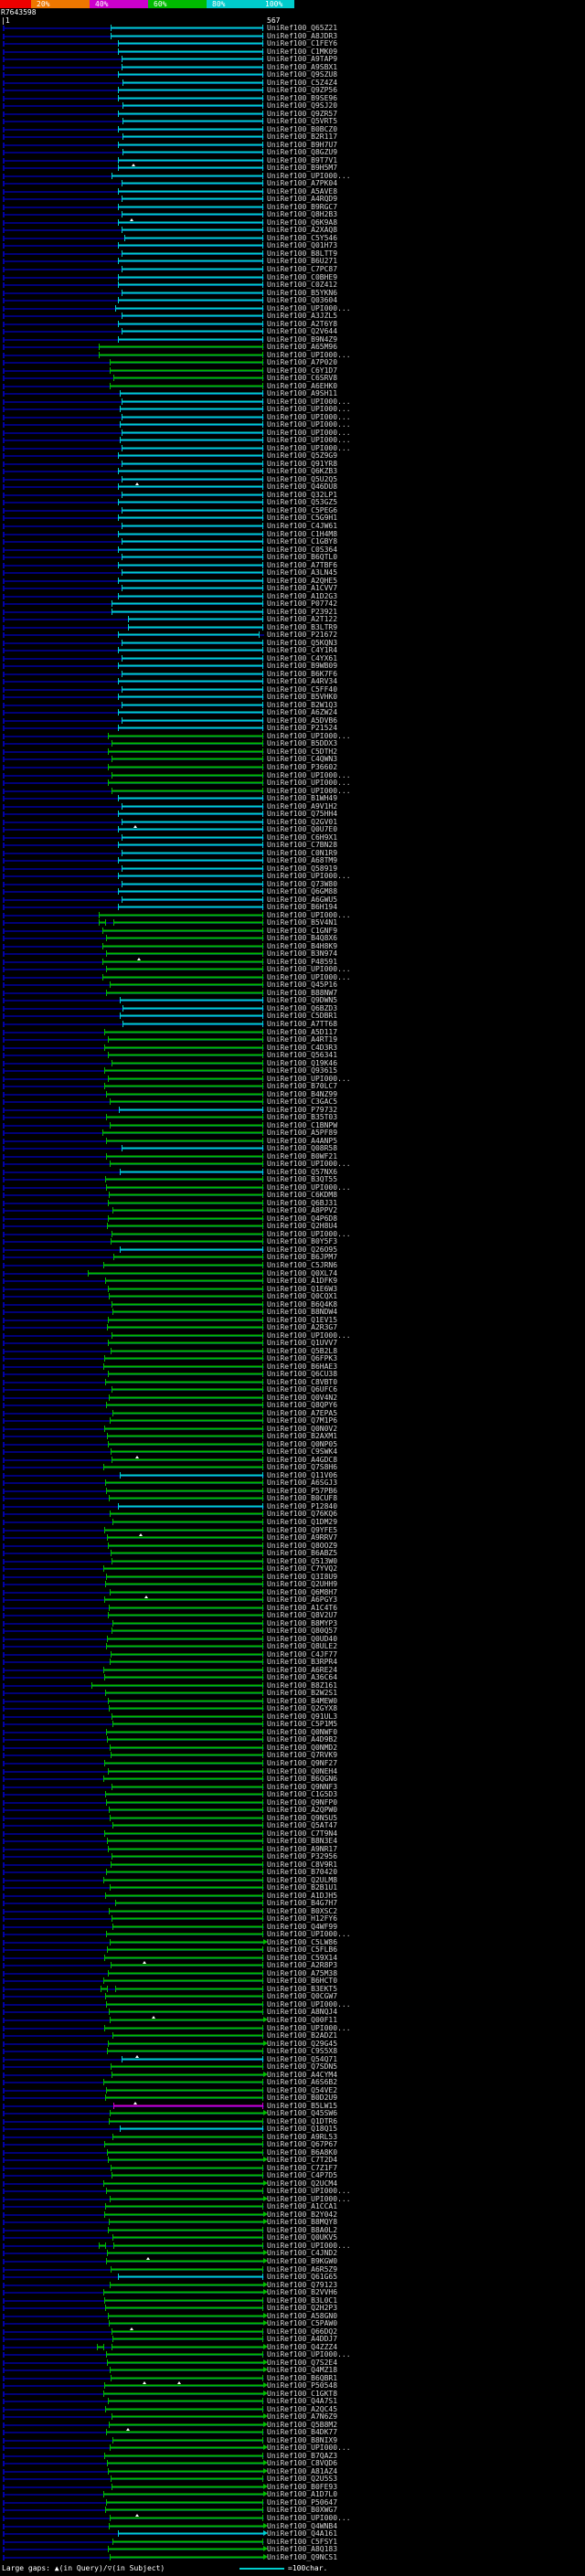 Image resolution: width=585 pixels, height=2576 pixels. Describe the element at coordinates (293, 1663) in the screenshot. I see `hit-row: UniRef100_B3RPR4` at that location.